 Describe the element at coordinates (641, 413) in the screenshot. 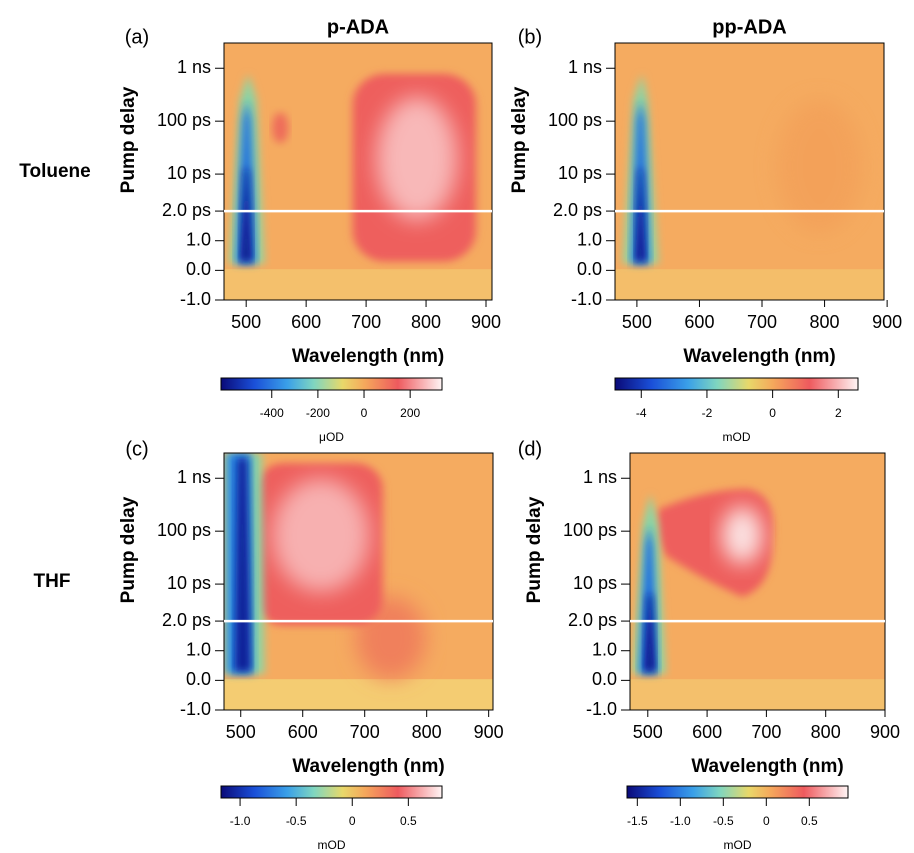

I see `colorbar-tick-label: -4` at that location.